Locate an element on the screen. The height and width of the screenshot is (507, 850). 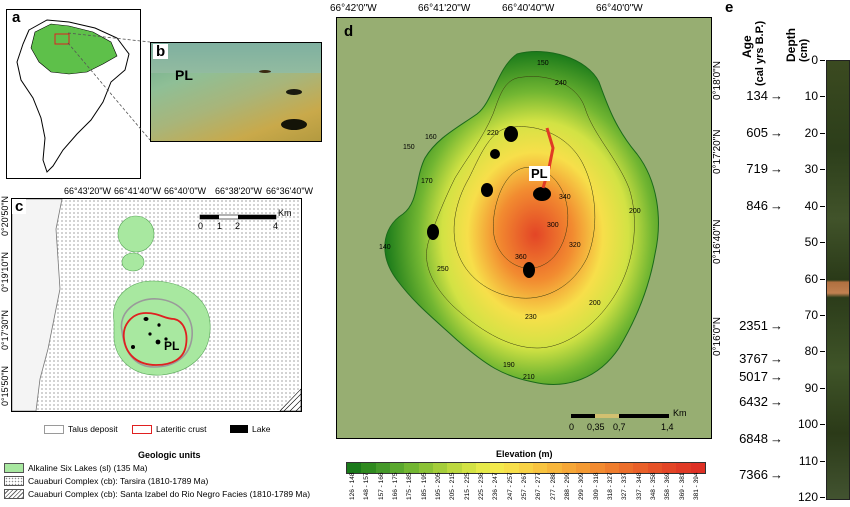
scale-label: Km is located at coordinates (285, 213).